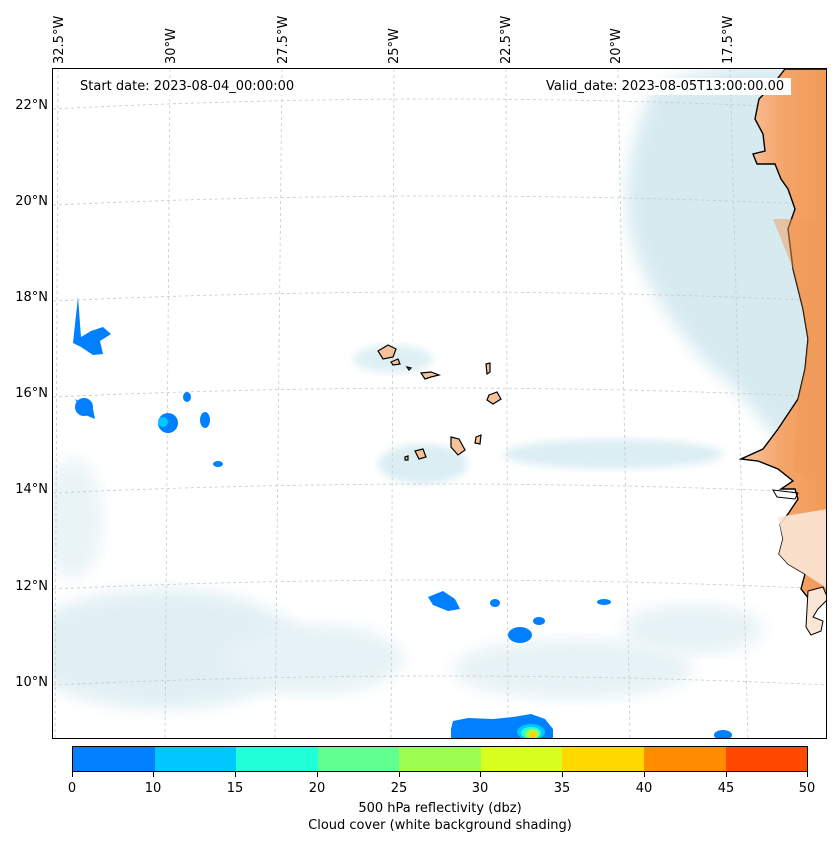 This screenshot has width=837, height=843. Describe the element at coordinates (440, 825) in the screenshot. I see `colorbar-sublabel: Cloud cover (white background shading)` at that location.